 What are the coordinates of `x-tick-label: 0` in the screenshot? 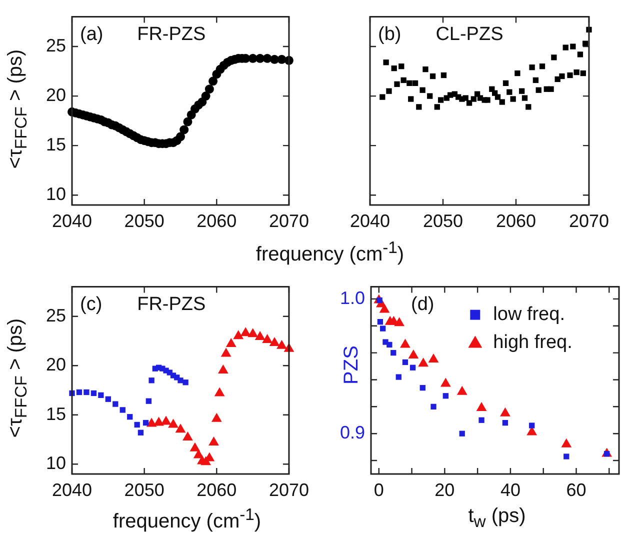 It's located at (379, 490).